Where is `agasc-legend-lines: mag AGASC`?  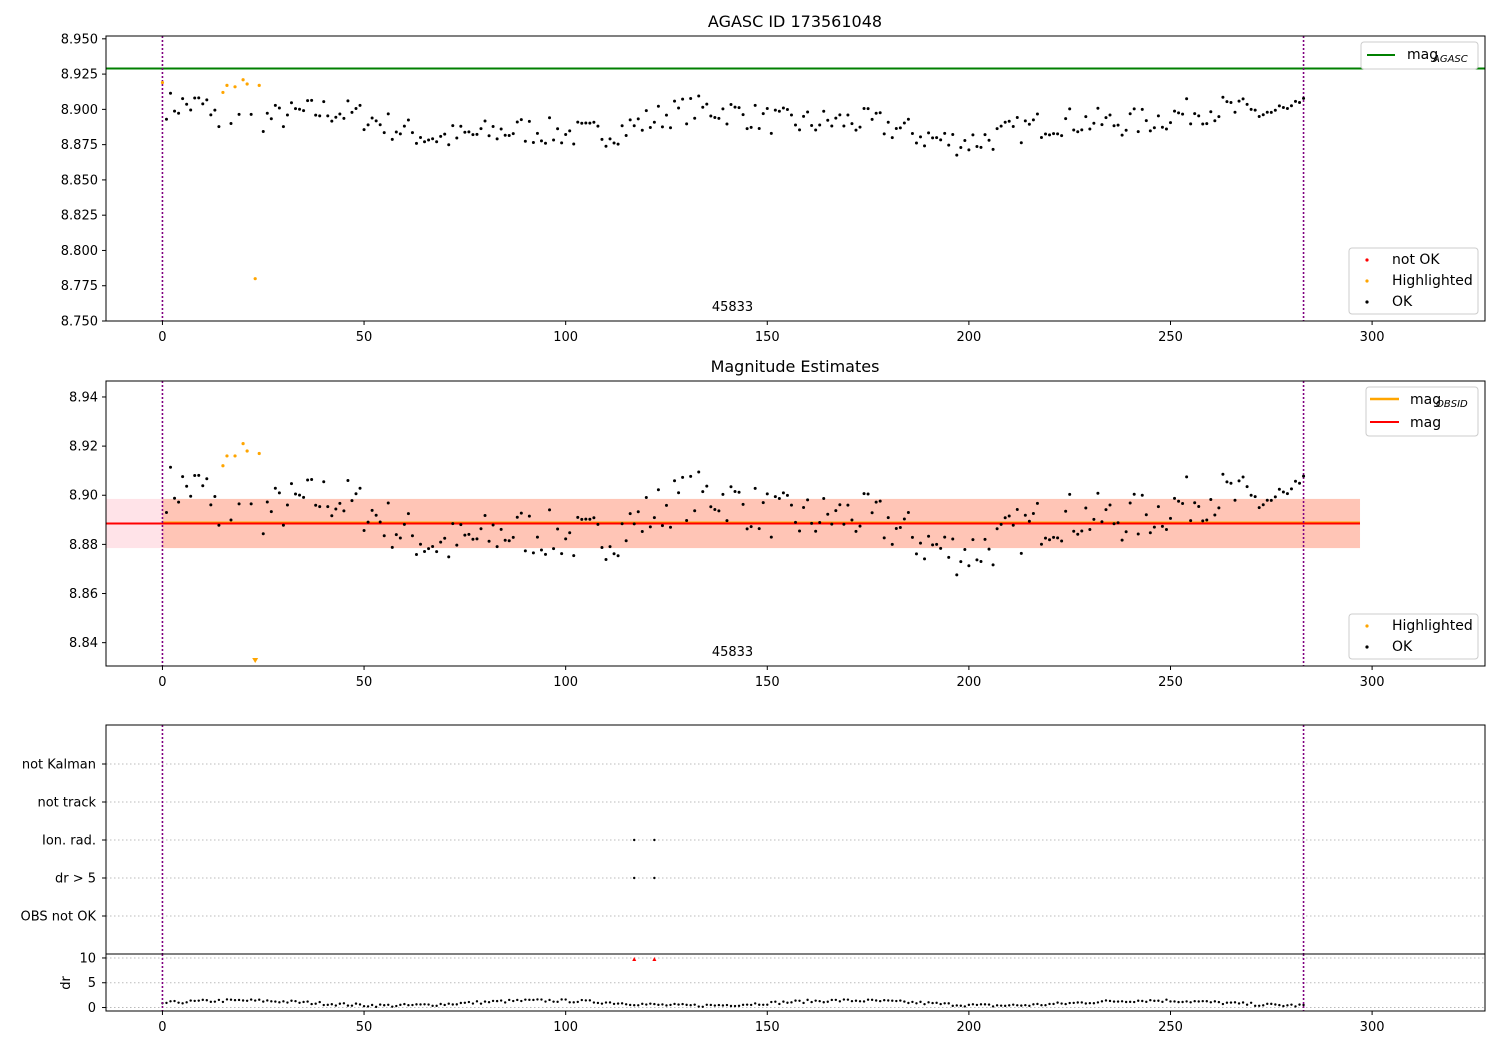 agasc-legend-lines: mag AGASC is located at coordinates (1419, 55).